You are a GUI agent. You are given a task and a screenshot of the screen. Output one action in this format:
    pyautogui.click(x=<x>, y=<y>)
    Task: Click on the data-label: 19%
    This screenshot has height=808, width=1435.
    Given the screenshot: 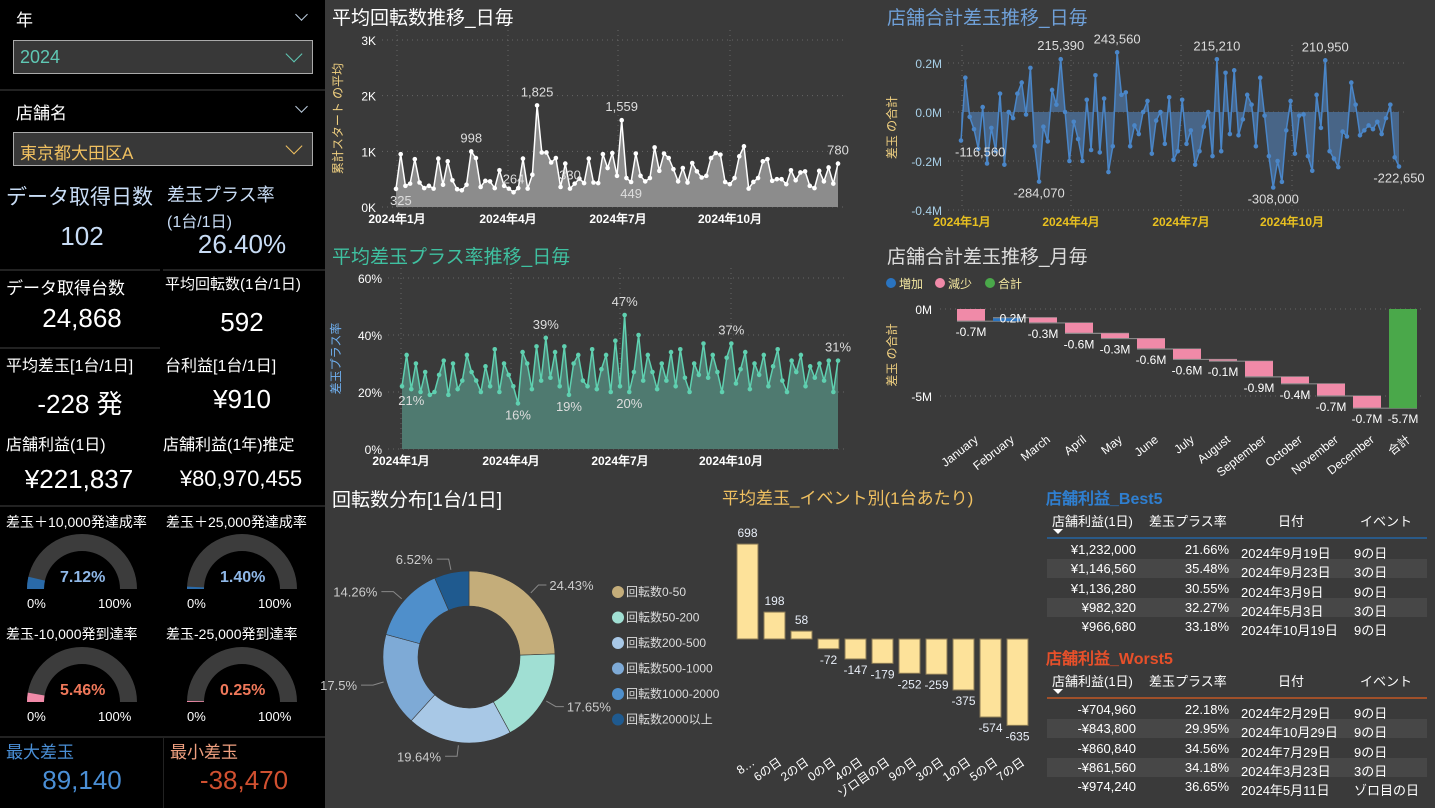 What is the action you would take?
    pyautogui.click(x=569, y=406)
    